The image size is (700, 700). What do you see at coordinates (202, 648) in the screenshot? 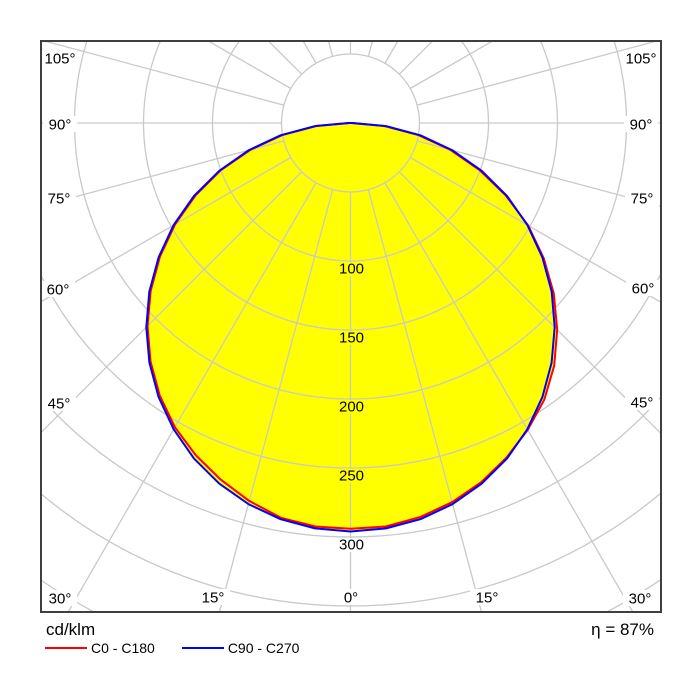
I see `legend-line-blue-icon` at bounding box center [202, 648].